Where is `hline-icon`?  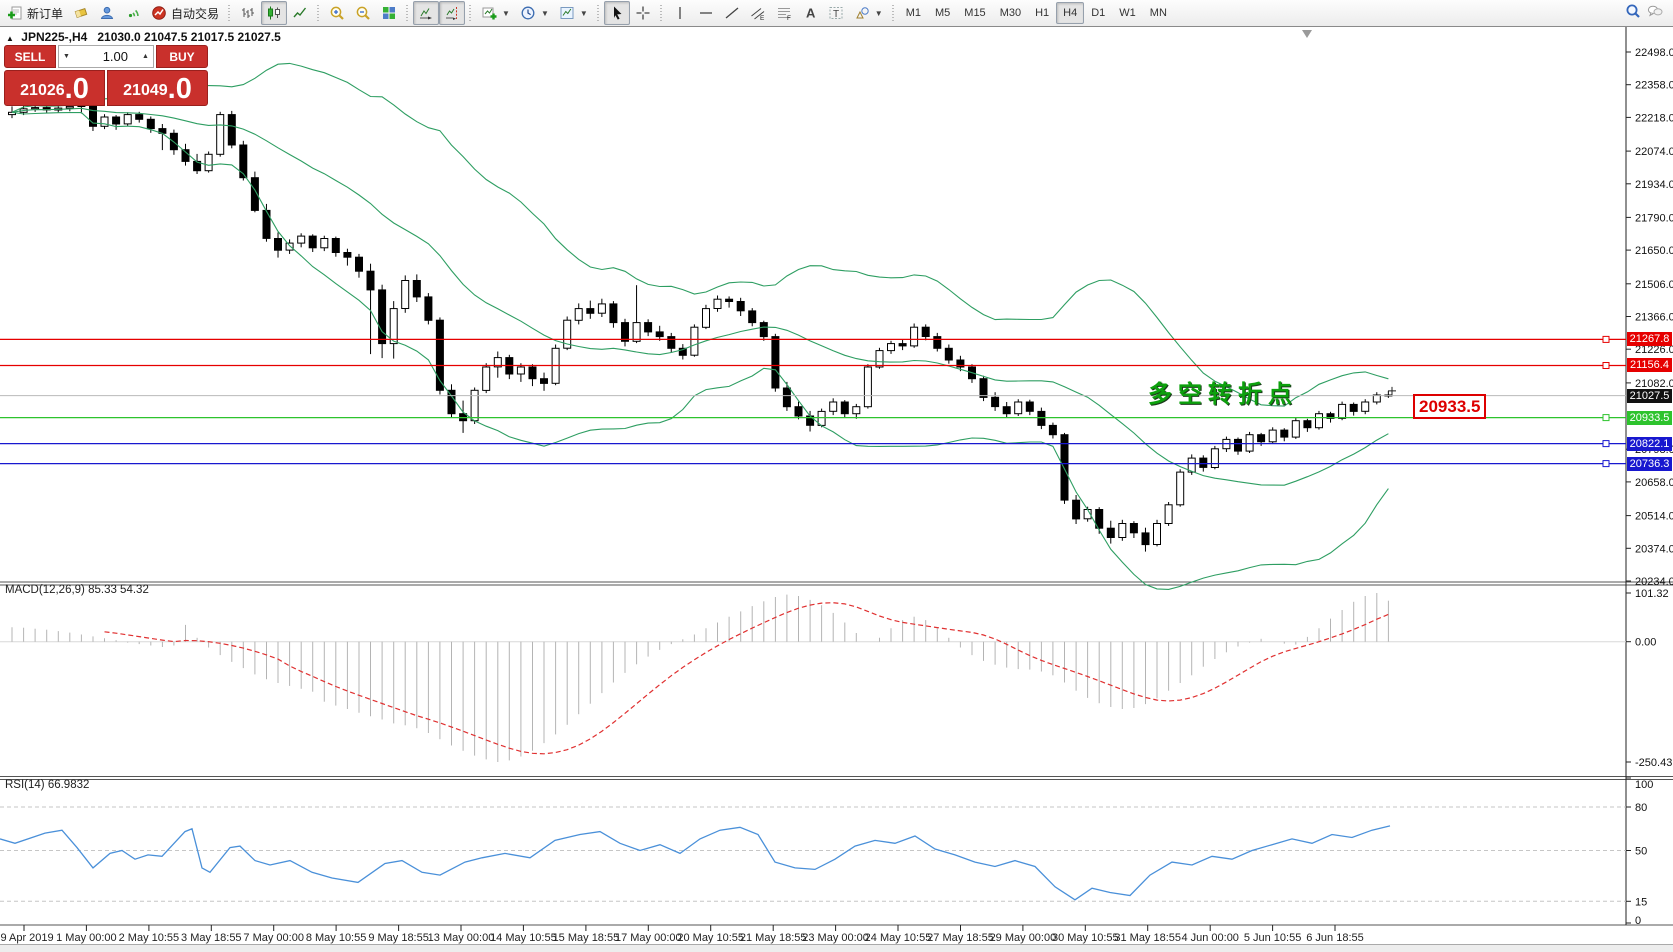 hline-icon is located at coordinates (706, 13).